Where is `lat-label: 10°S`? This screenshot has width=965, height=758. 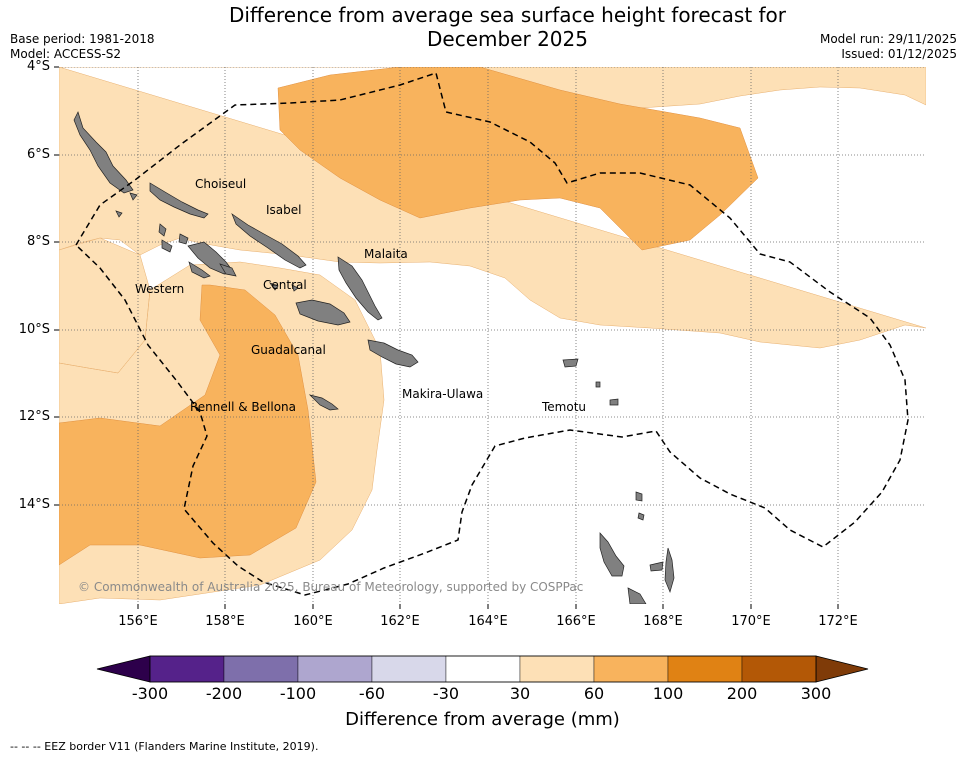 lat-label: 10°S is located at coordinates (34, 329).